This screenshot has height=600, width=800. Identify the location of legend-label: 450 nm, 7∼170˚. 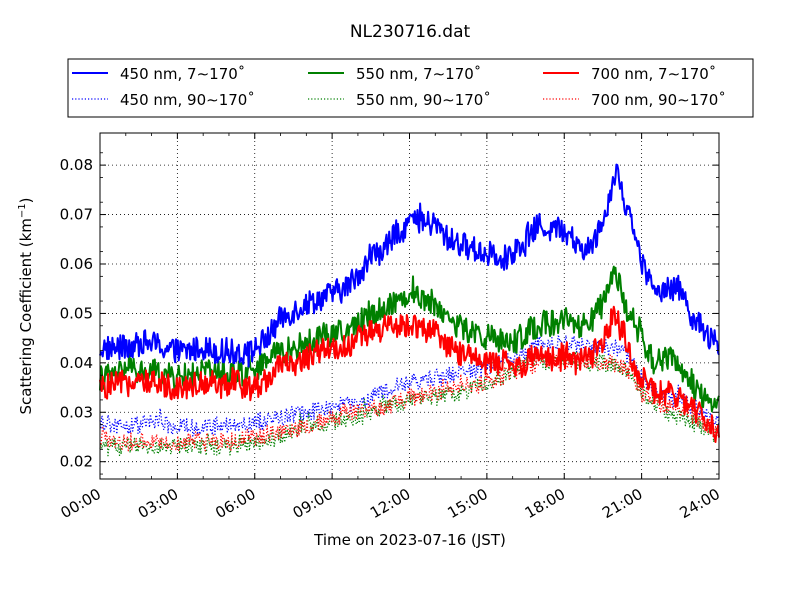
(182, 74).